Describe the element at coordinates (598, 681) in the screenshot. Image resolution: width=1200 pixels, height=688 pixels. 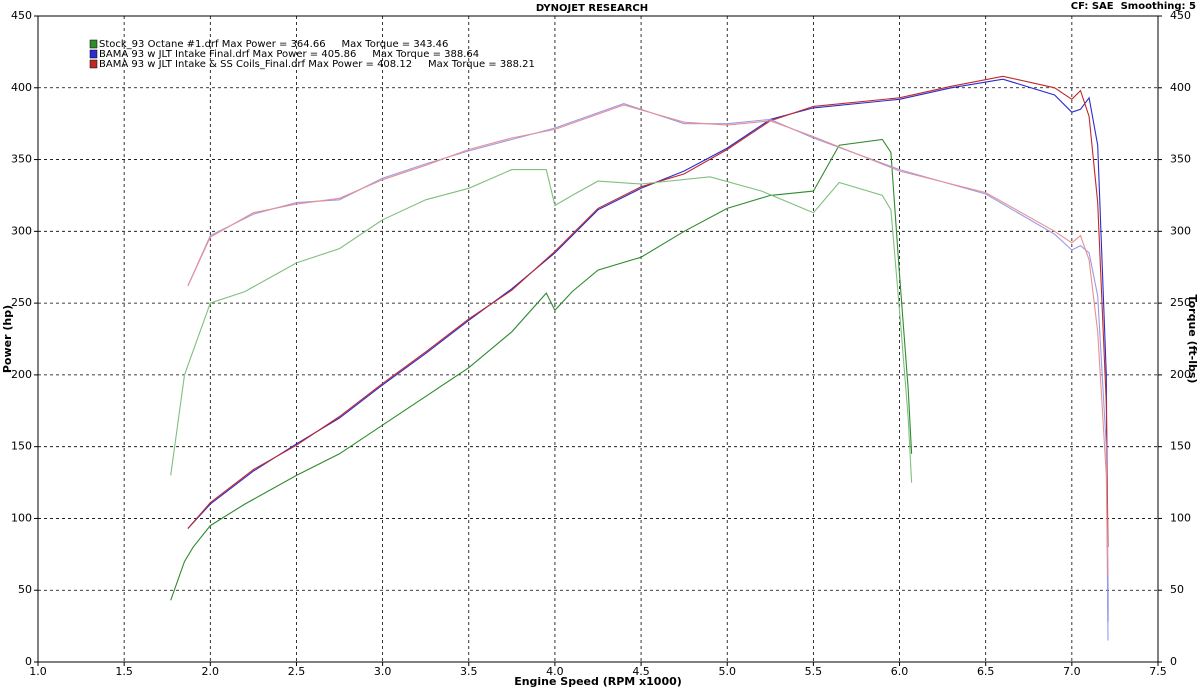
I see `x-axis-label: Engine Speed (RPM x1000)` at that location.